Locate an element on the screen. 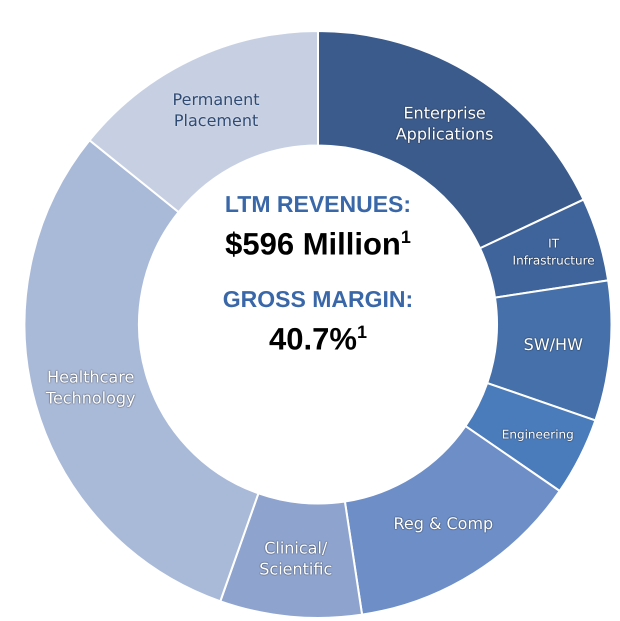  text: GROSS MARGIN: is located at coordinates (318, 299).